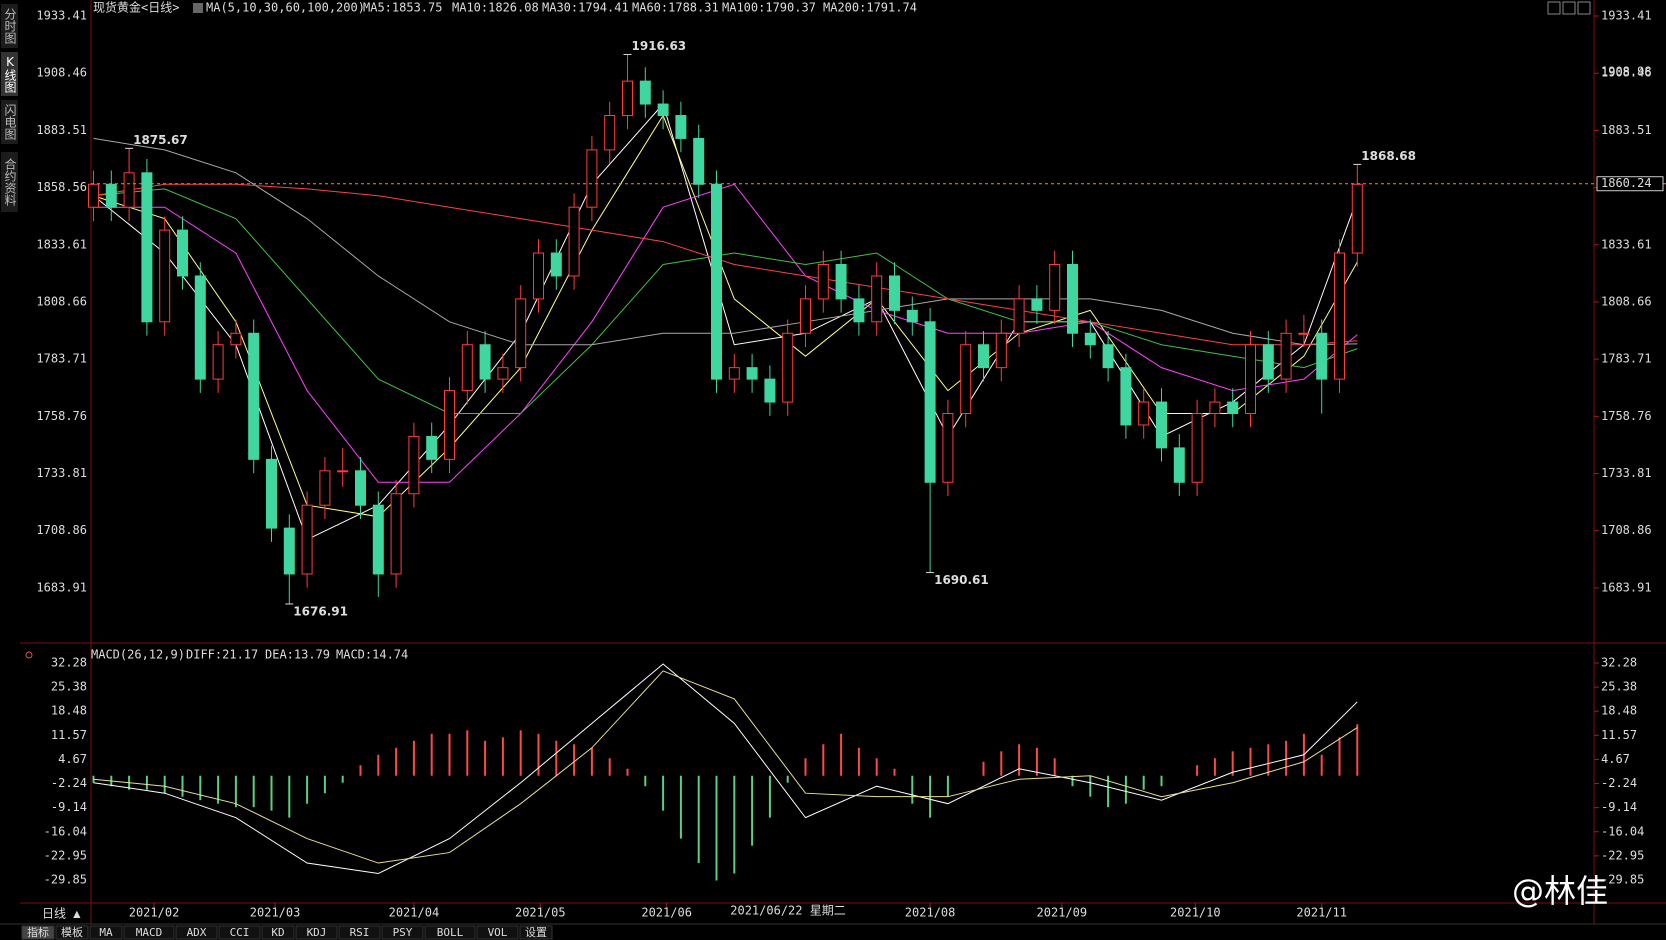 This screenshot has width=1666, height=940. Describe the element at coordinates (9, 74) in the screenshot. I see `side-tab: K线图` at that location.